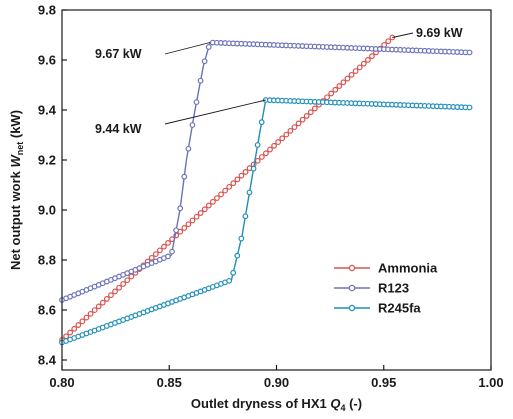  I want to click on y-tick-label: 9.4, so click(47, 110).